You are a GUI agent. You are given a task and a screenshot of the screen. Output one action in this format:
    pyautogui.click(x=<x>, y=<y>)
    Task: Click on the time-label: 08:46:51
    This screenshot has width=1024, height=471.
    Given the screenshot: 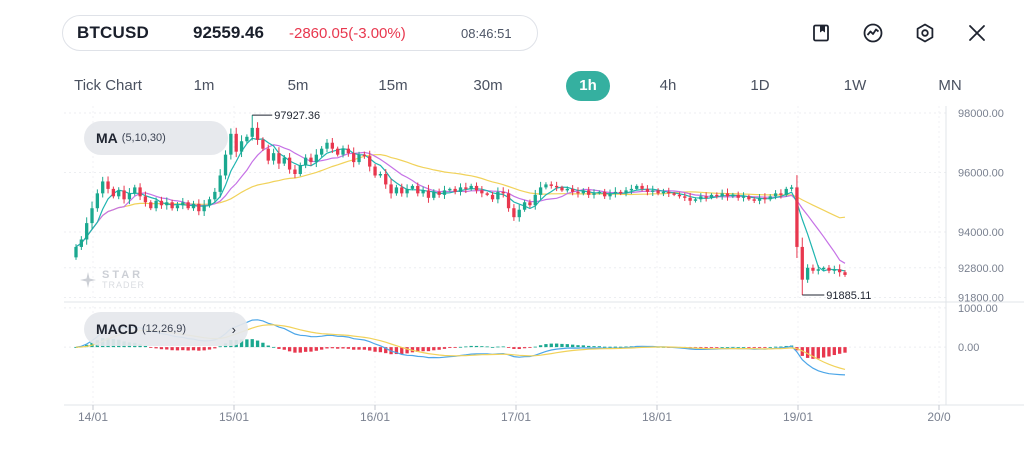 What is the action you would take?
    pyautogui.click(x=486, y=33)
    